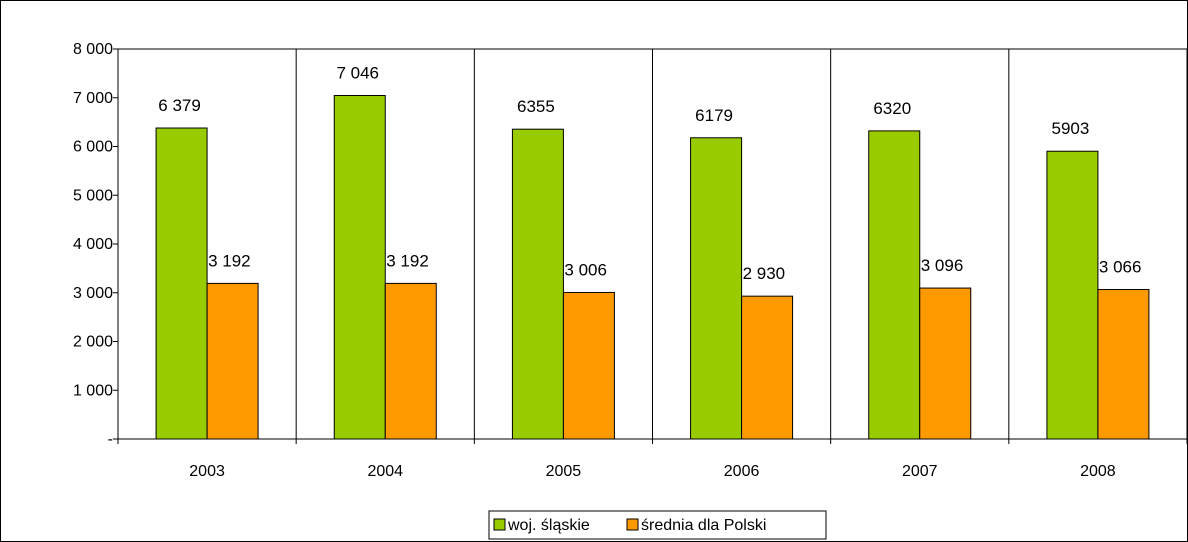 The height and width of the screenshot is (542, 1188). I want to click on legend-swatch-srednia-dla-polski, so click(632, 524).